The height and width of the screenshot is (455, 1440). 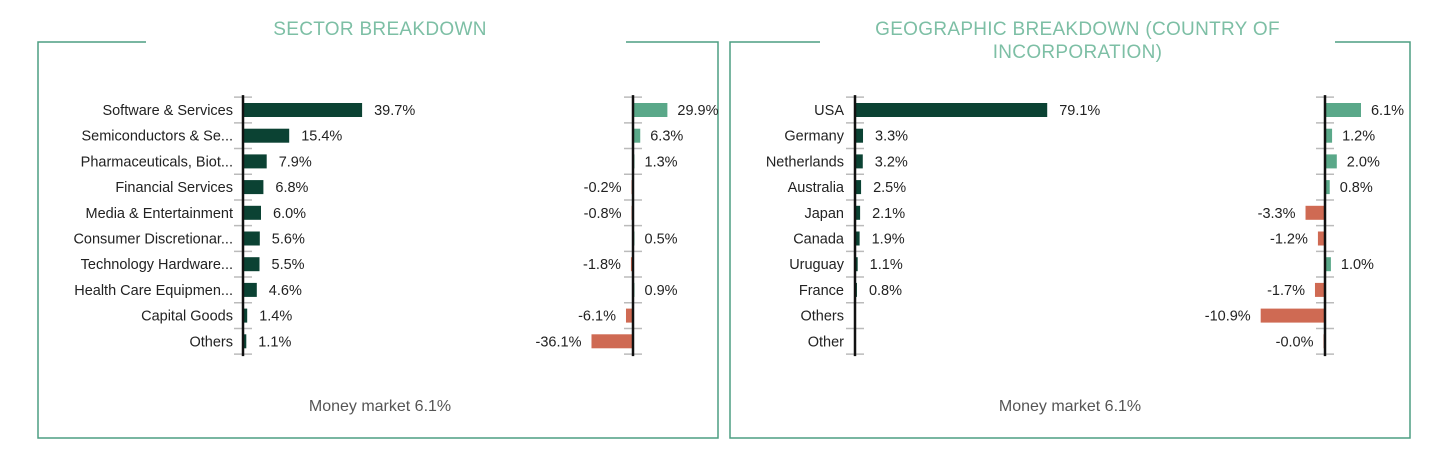 I want to click on category-label: USA, so click(x=829, y=111).